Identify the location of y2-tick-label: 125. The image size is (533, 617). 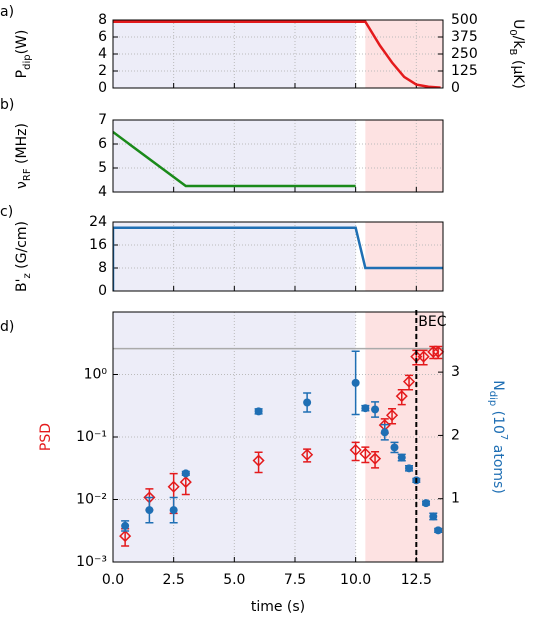
(464, 71).